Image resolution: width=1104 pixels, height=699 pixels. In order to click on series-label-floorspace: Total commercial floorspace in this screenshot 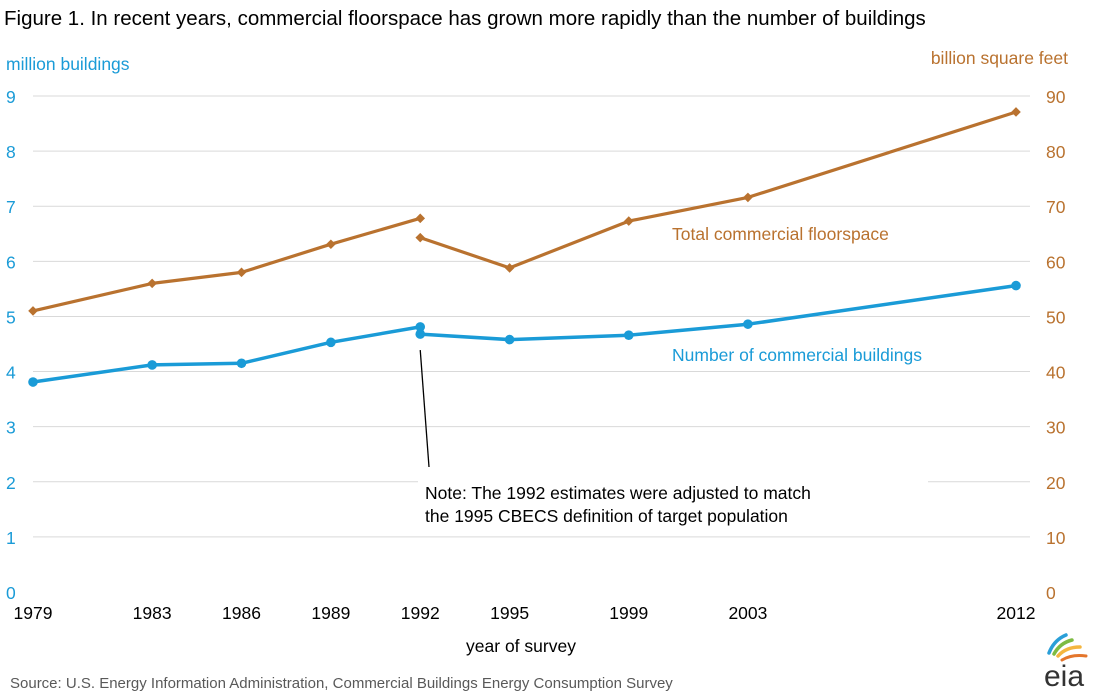, I will do `click(780, 234)`.